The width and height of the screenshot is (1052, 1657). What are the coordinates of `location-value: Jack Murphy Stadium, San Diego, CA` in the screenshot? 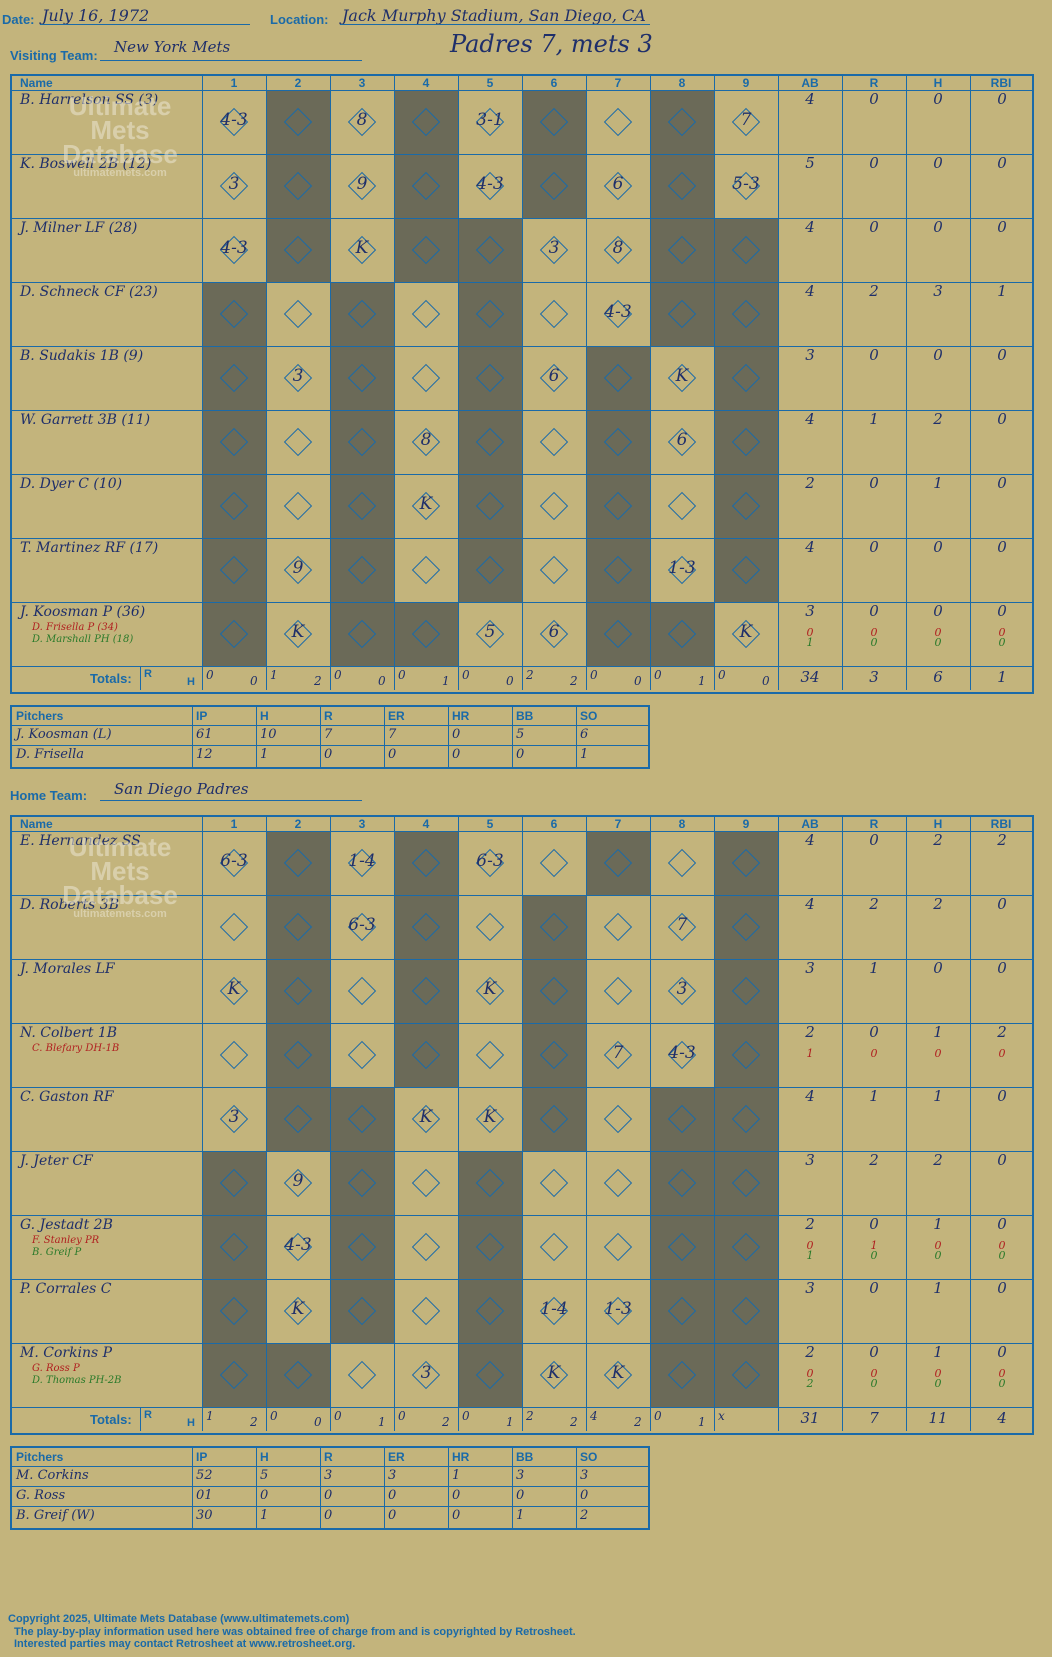 It's located at (494, 15).